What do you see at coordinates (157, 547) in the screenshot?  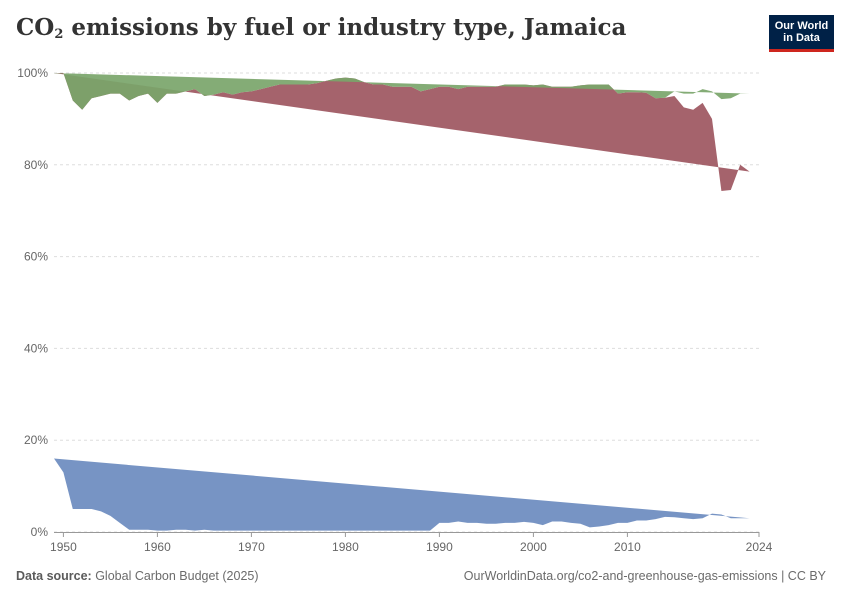 I see `x-tick-label: 1960` at bounding box center [157, 547].